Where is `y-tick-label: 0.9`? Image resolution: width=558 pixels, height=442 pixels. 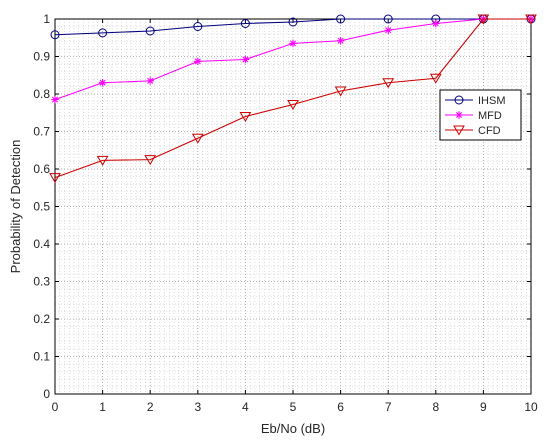
y-tick-label: 0.9 is located at coordinates (41, 57).